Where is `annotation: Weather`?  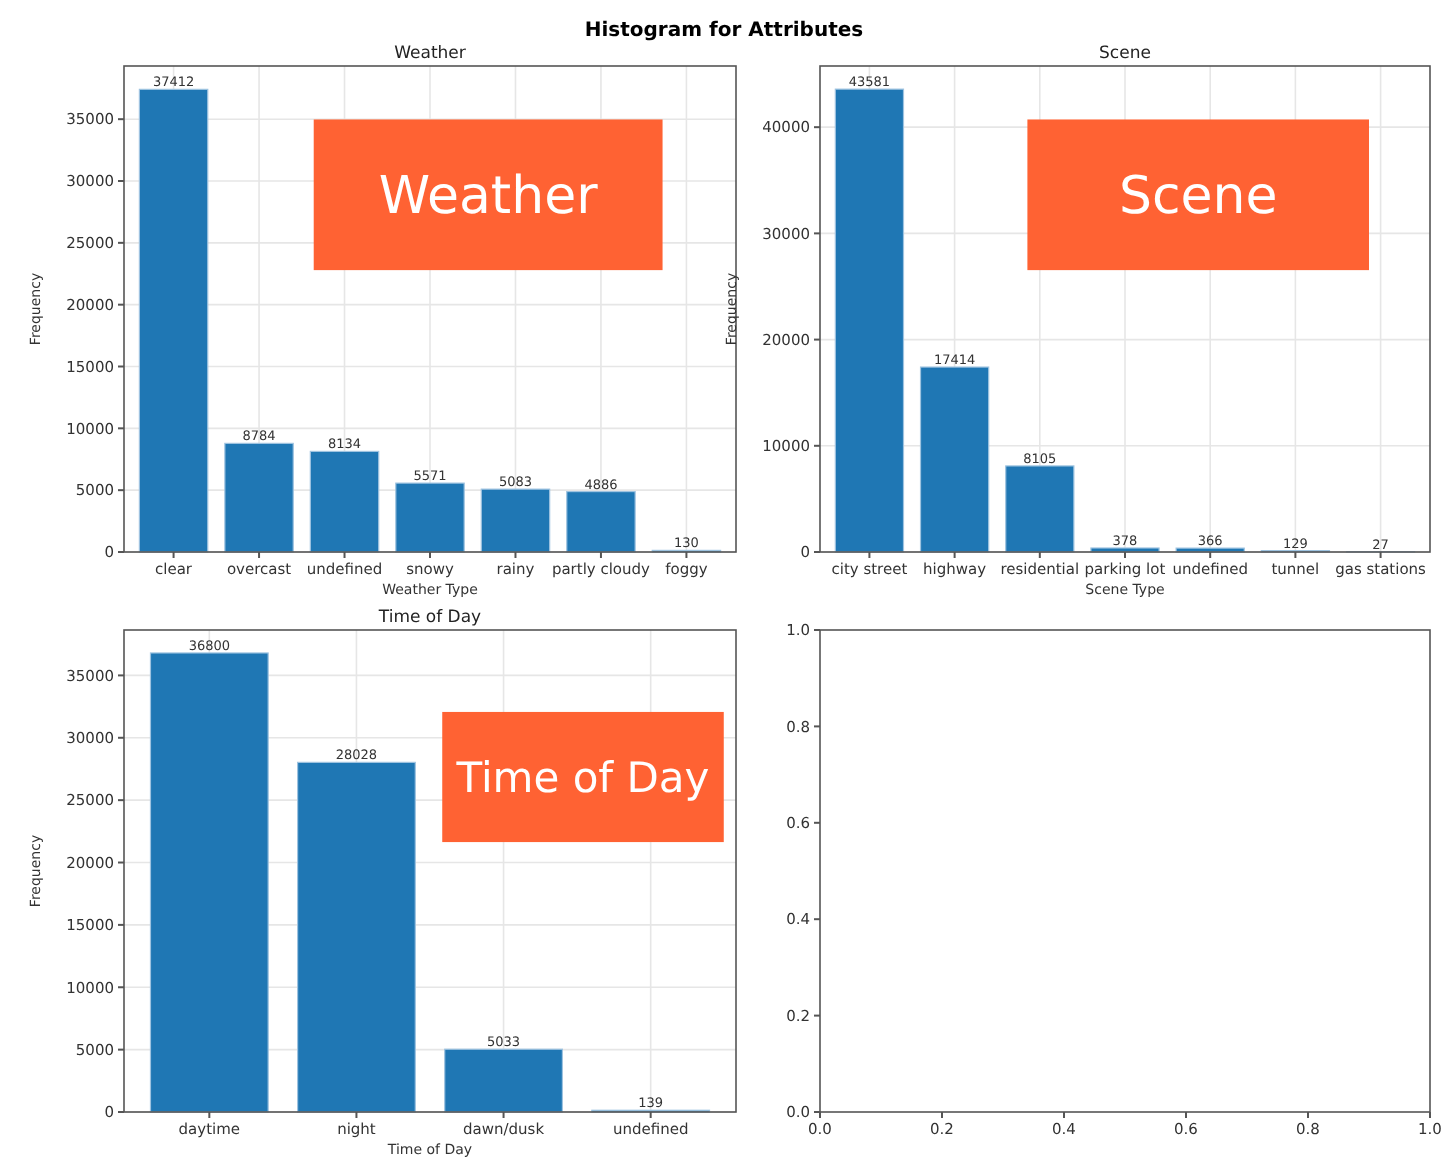
annotation: Weather is located at coordinates (488, 196).